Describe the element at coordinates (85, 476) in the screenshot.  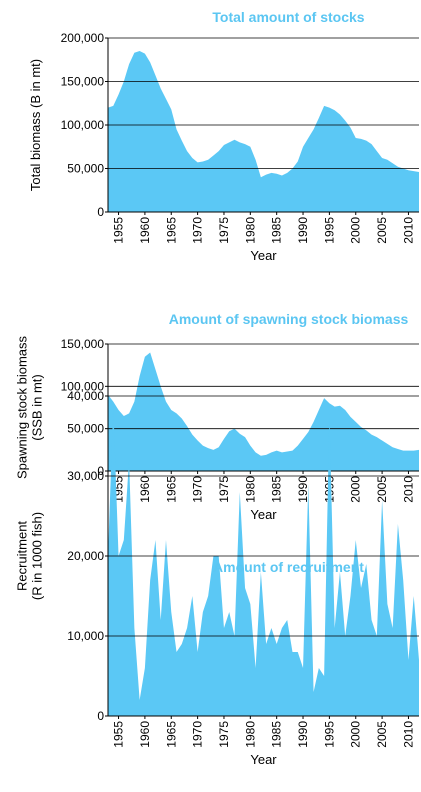
I see `y-tick-label: 30,000` at that location.